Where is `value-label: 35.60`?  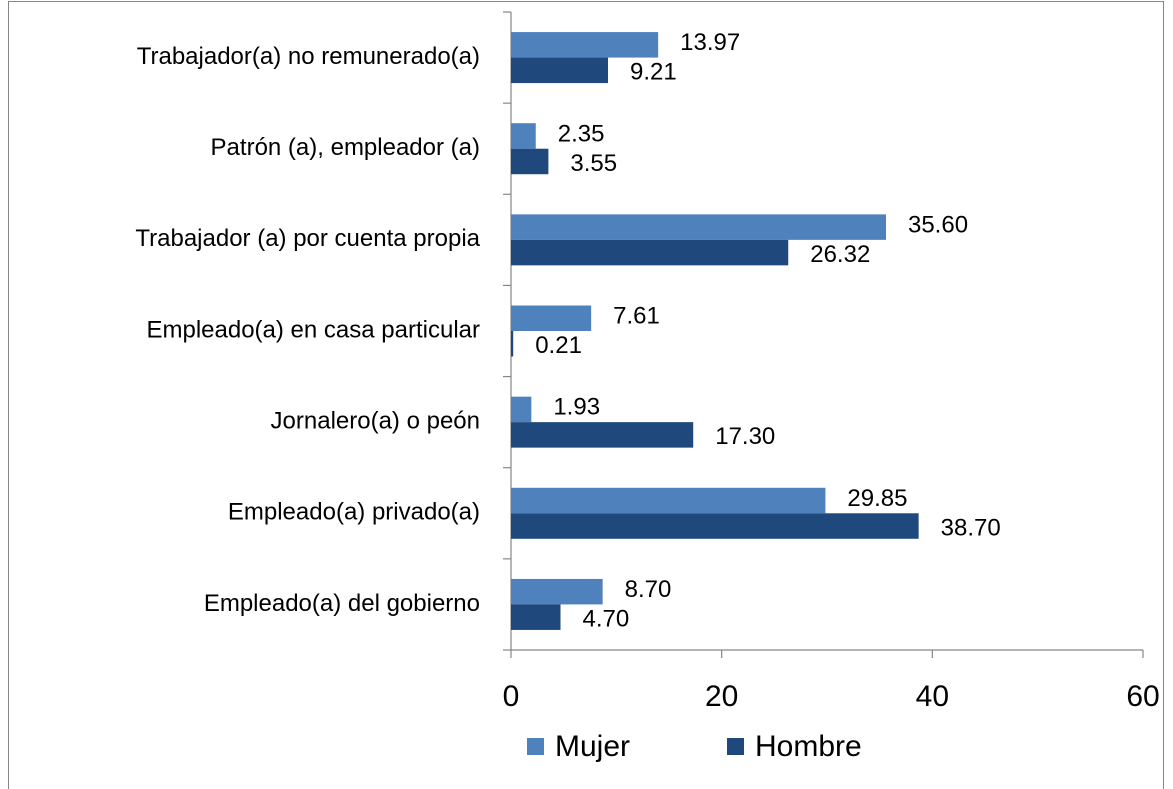 value-label: 35.60 is located at coordinates (938, 224).